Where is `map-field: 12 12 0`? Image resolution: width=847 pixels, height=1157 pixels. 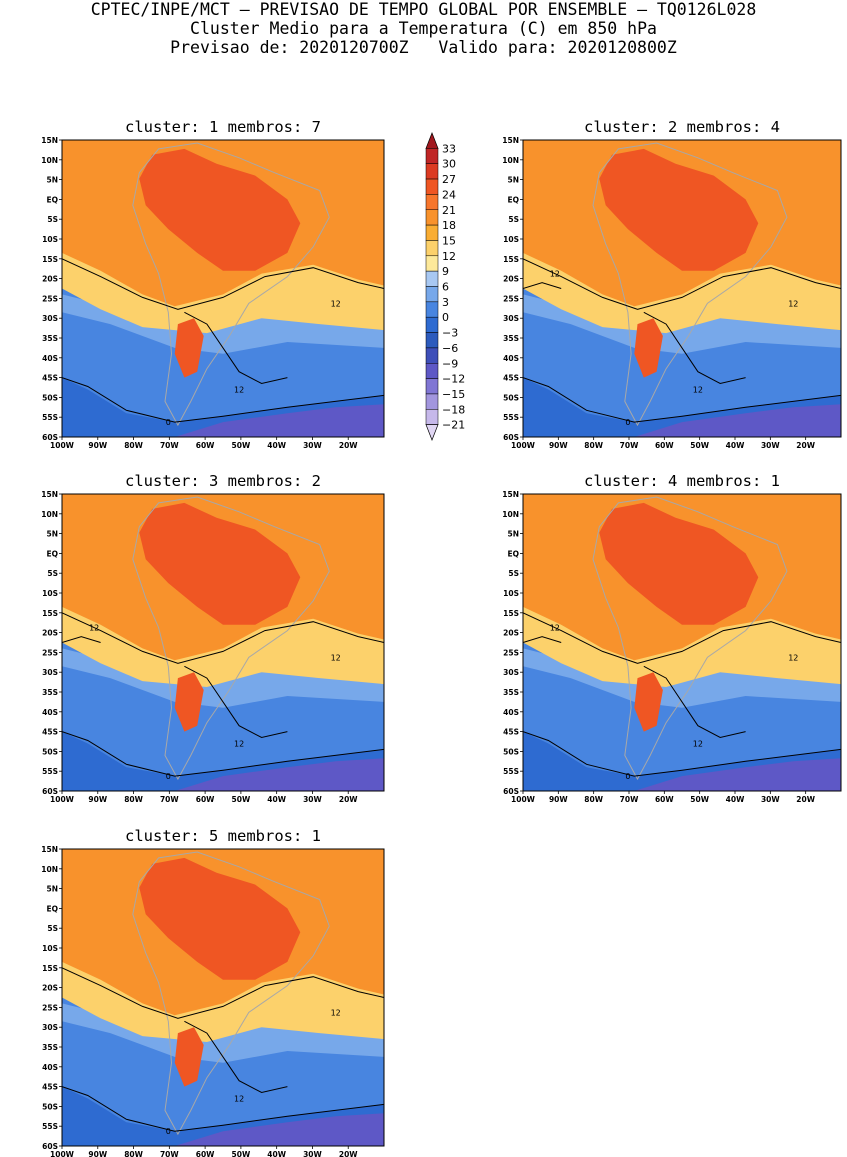
map-field: 12 12 0 is located at coordinates (223, 288).